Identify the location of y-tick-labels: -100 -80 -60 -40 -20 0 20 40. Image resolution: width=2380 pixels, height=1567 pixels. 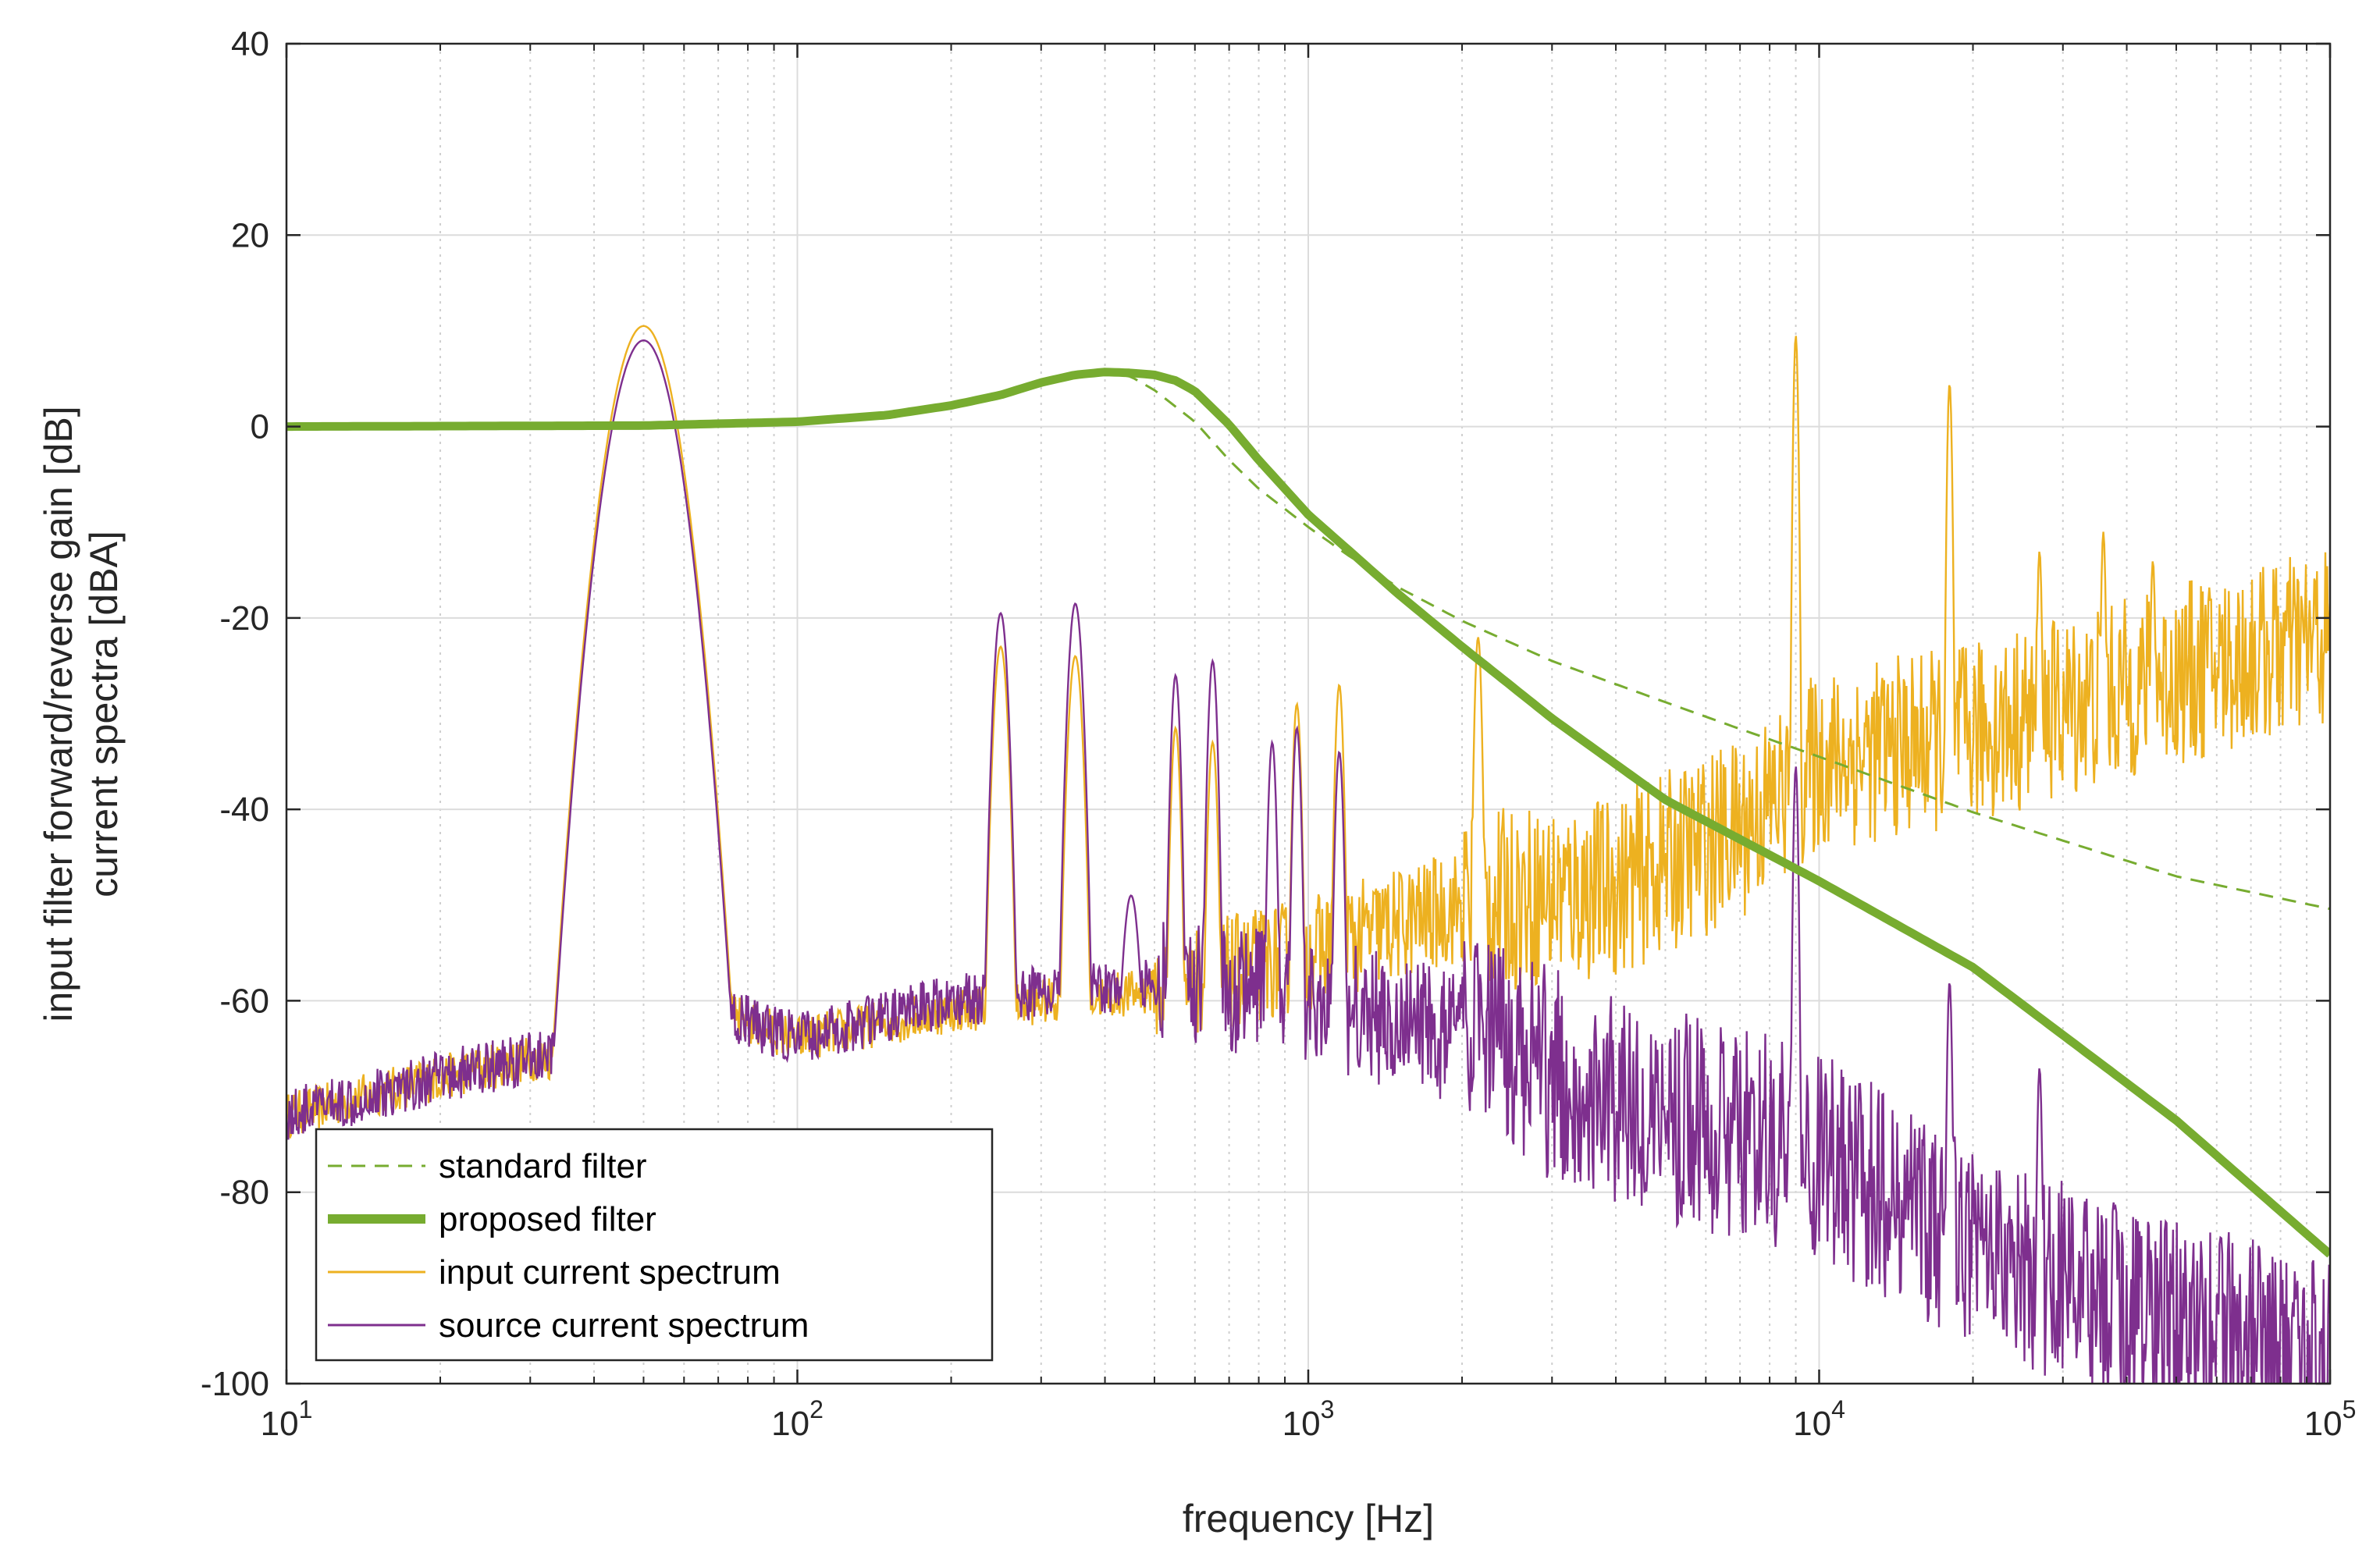
(235, 714).